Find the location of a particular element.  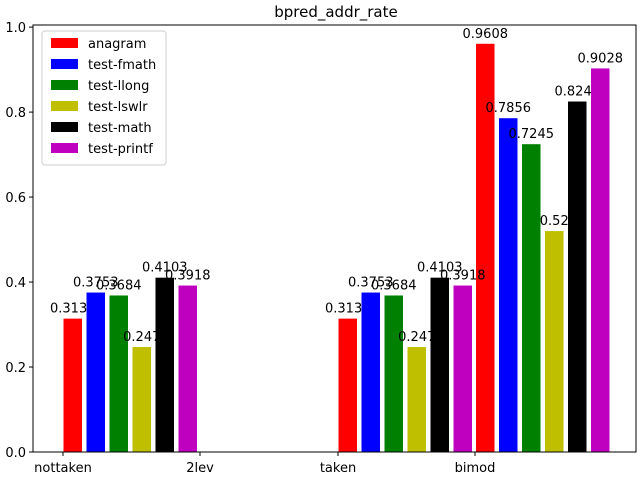

bar-anagram-bimod is located at coordinates (485, 247).